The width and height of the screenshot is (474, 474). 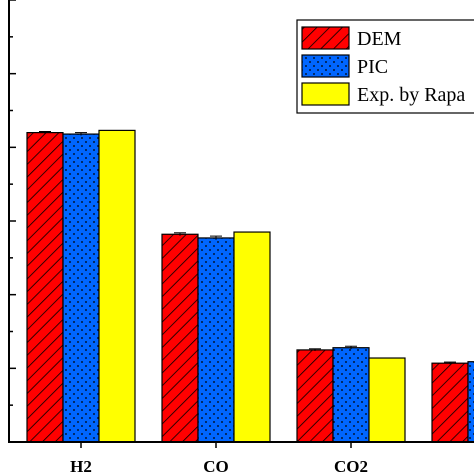 I want to click on legend: DEM PIC Exp. by Rapa, so click(x=385, y=66).